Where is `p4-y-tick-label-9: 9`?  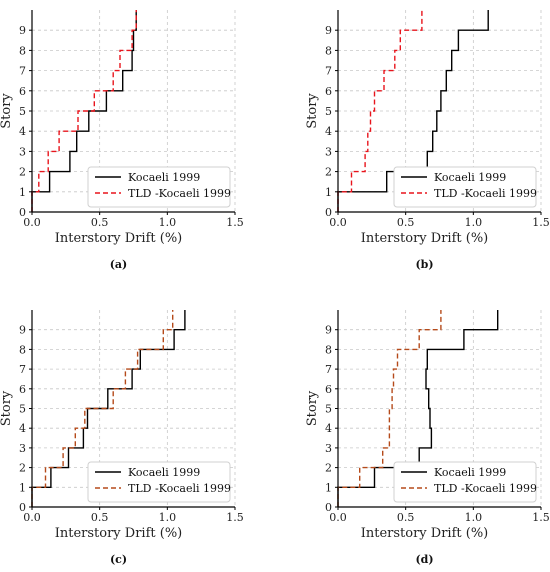
p4-y-tick-label-9: 9 is located at coordinates (328, 330).